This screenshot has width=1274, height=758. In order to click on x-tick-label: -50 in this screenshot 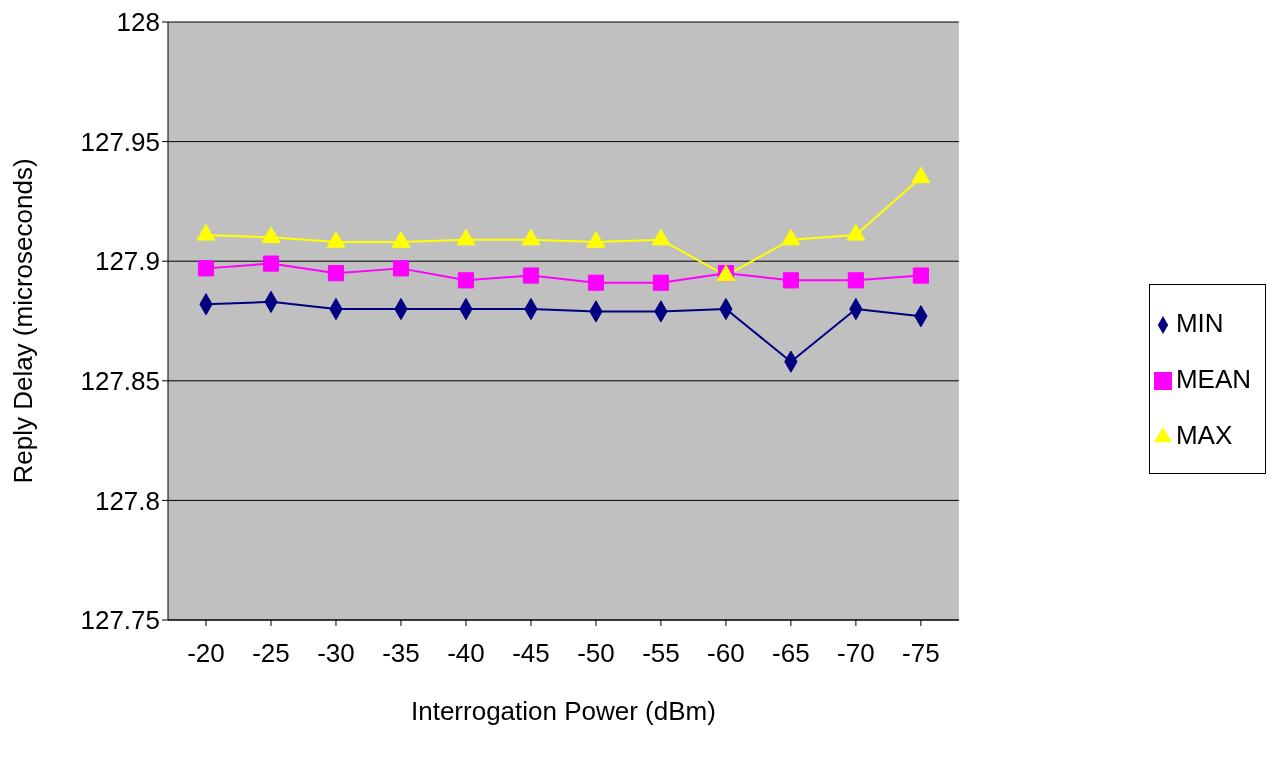, I will do `click(596, 653)`.